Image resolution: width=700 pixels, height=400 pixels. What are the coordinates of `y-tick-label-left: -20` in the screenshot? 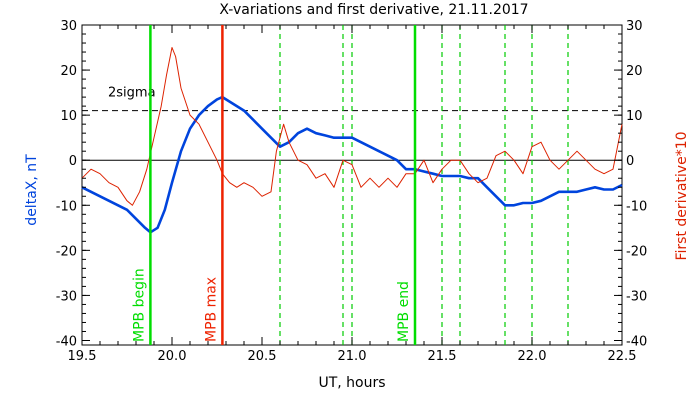 It's located at (66, 251).